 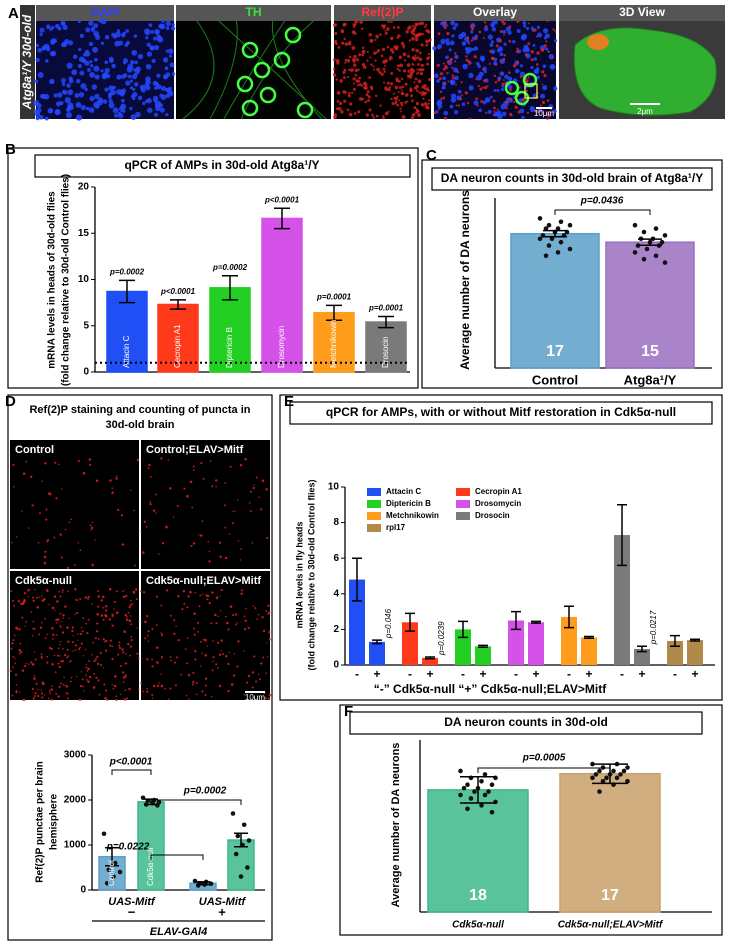 What do you see at coordinates (463, 504) in the screenshot?
I see `legend-swatch` at bounding box center [463, 504].